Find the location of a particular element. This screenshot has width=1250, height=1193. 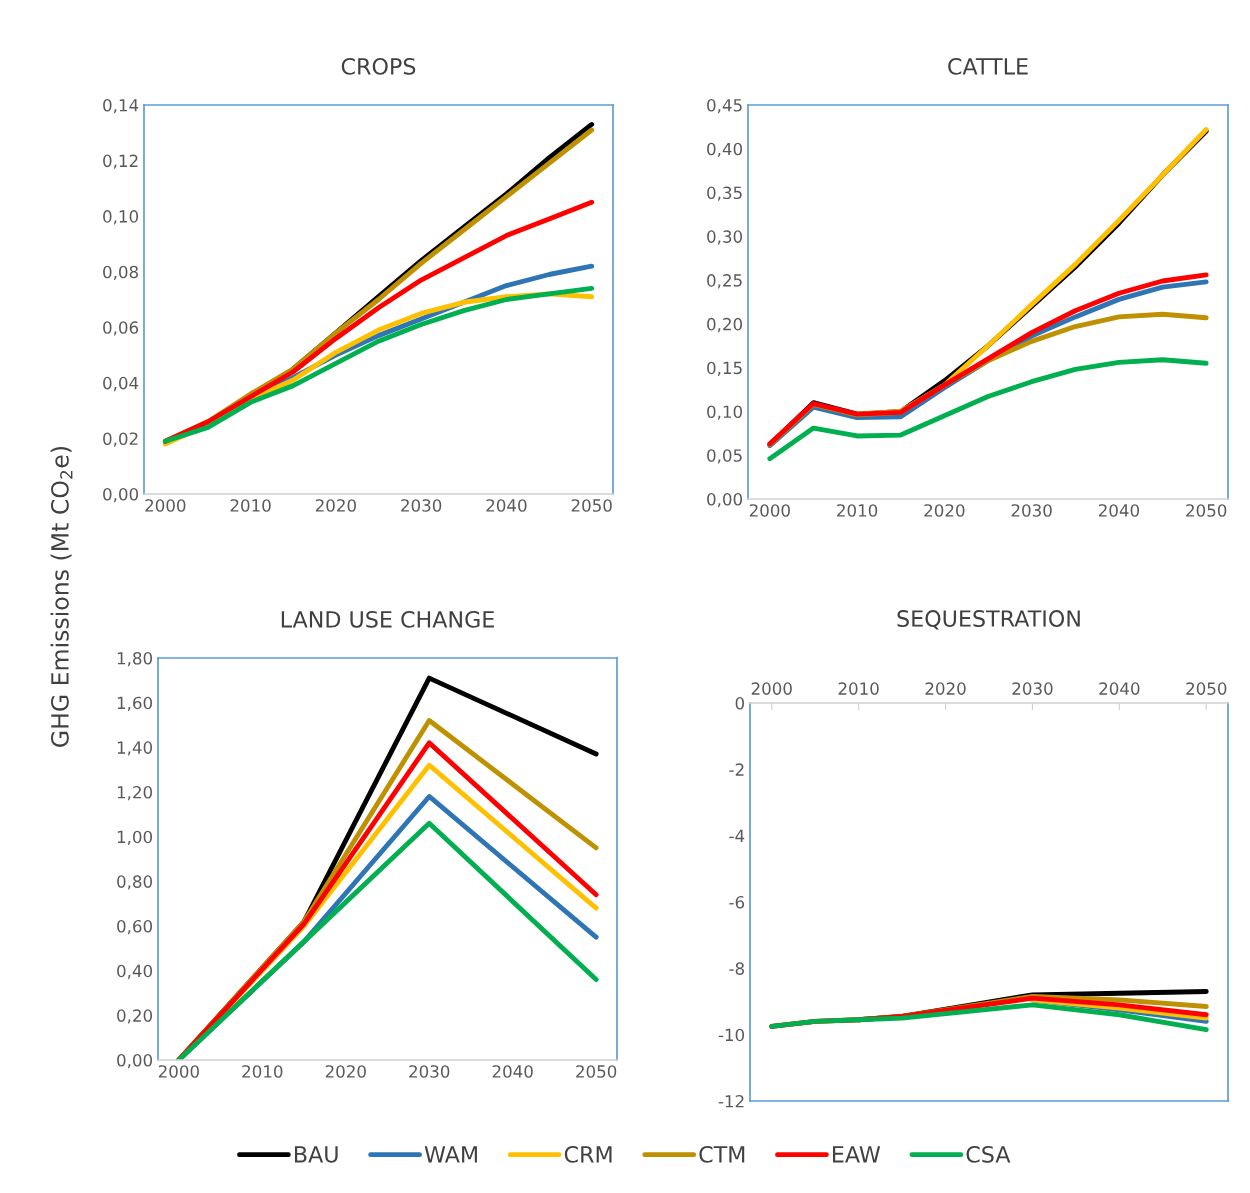

chart-title: CATTLE is located at coordinates (988, 66).